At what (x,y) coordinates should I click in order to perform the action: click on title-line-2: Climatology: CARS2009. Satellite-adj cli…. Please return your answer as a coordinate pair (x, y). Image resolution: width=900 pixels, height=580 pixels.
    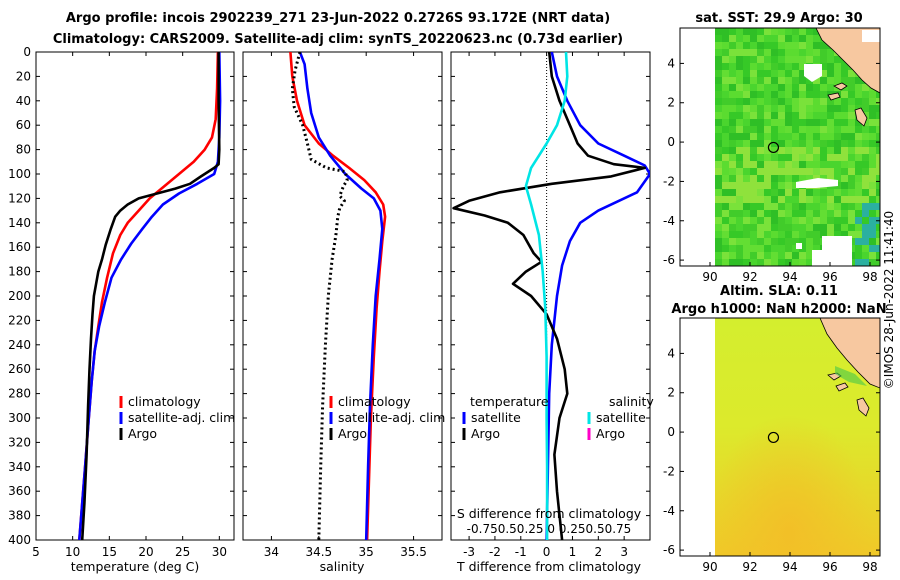
    Looking at the image, I should click on (338, 39).